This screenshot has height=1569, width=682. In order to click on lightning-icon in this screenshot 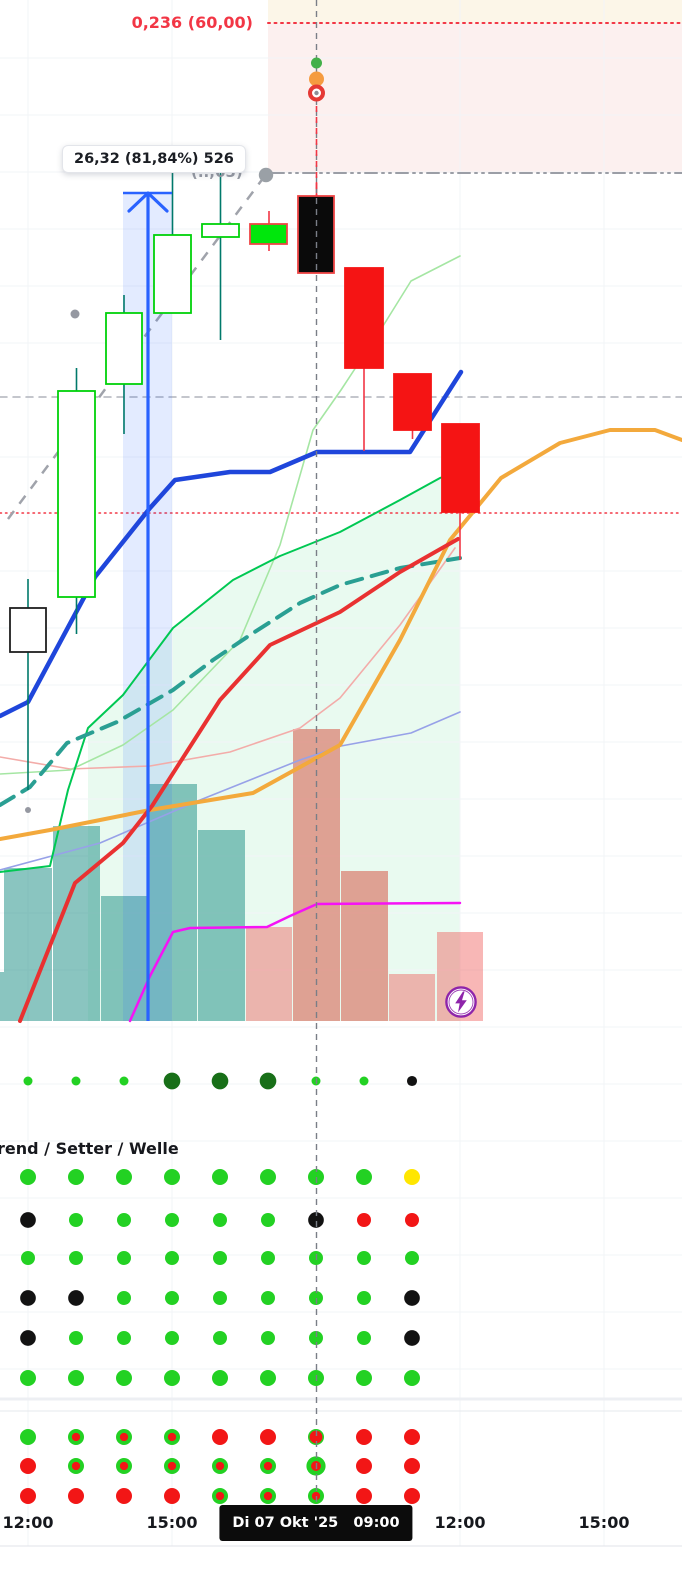, I will do `click(461, 1002)`.